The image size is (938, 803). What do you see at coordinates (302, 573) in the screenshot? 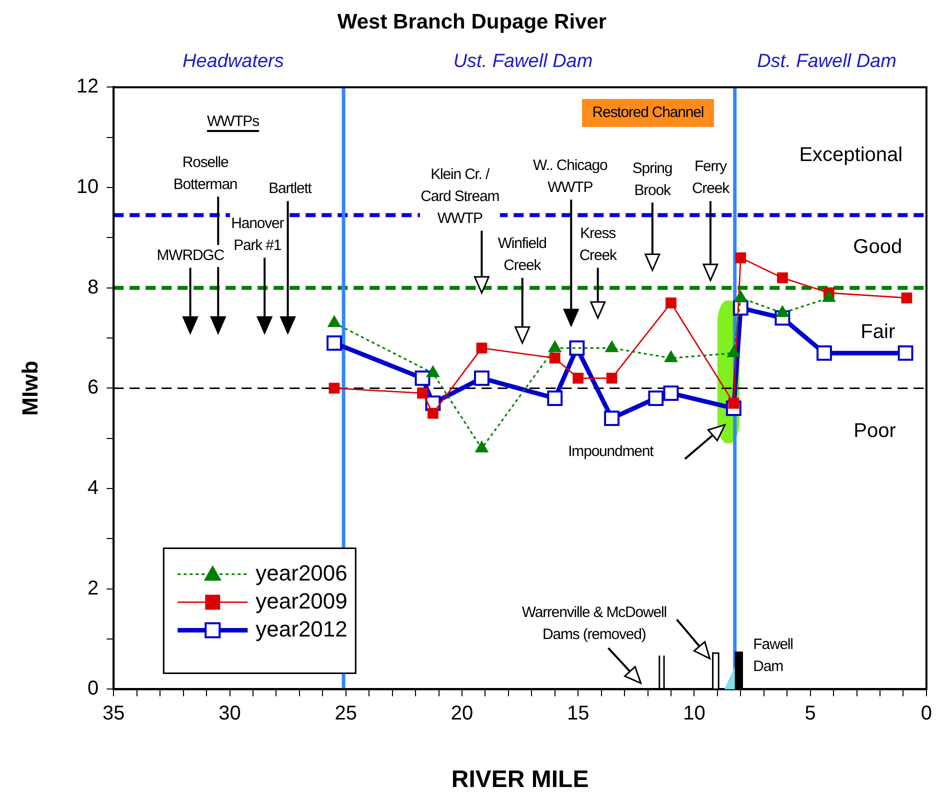
I see `legend-label: year2006` at bounding box center [302, 573].